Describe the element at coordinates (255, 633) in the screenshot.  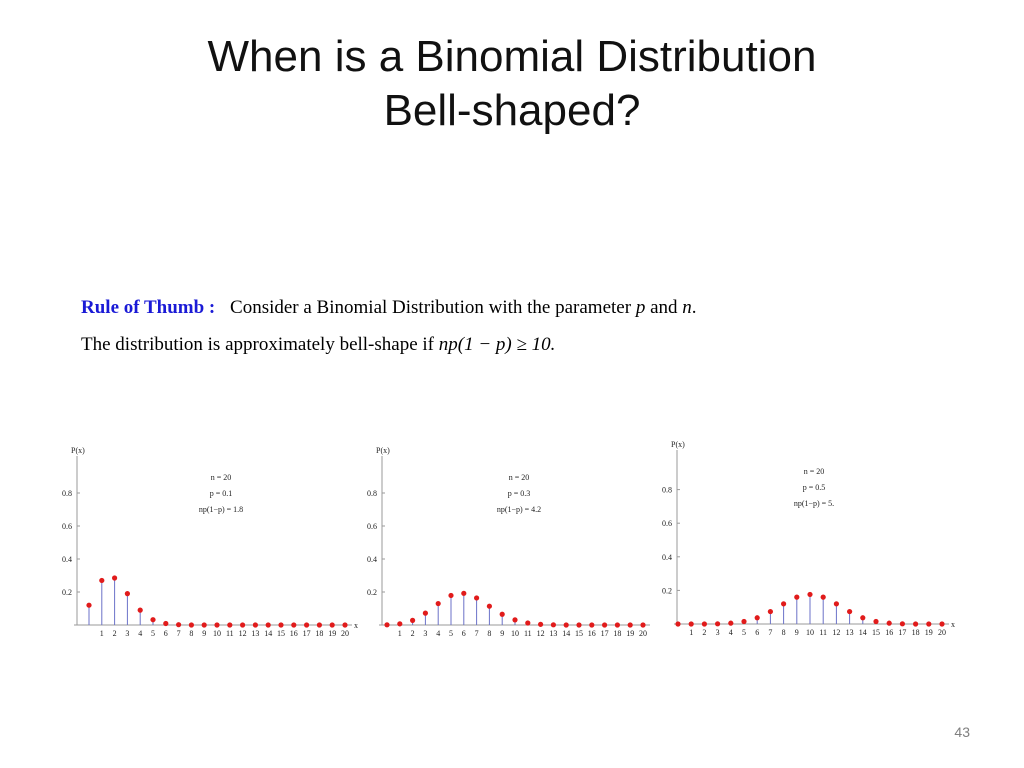
I see `x-tick-label: 13` at that location.